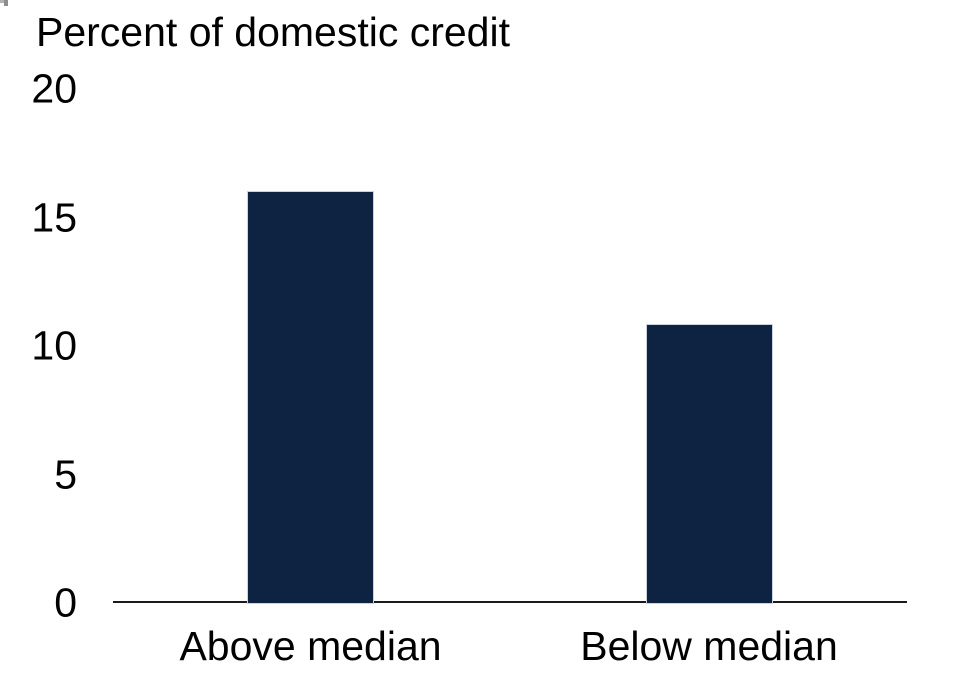 Image resolution: width=980 pixels, height=700 pixels. Describe the element at coordinates (54, 345) in the screenshot. I see `y-tick-label-10: 10` at that location.